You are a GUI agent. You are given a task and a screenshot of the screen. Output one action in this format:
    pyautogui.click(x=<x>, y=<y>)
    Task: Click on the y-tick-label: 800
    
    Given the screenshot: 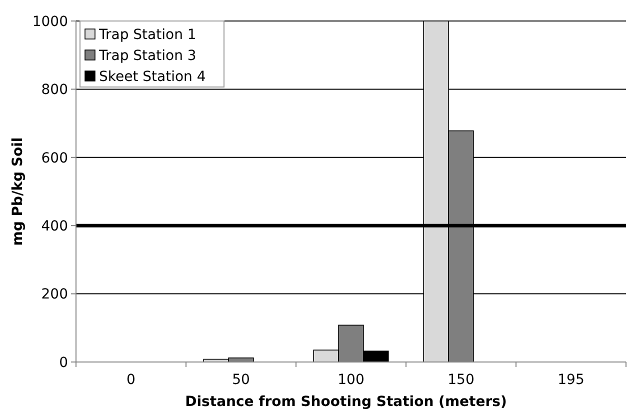 What is the action you would take?
    pyautogui.click(x=54, y=90)
    